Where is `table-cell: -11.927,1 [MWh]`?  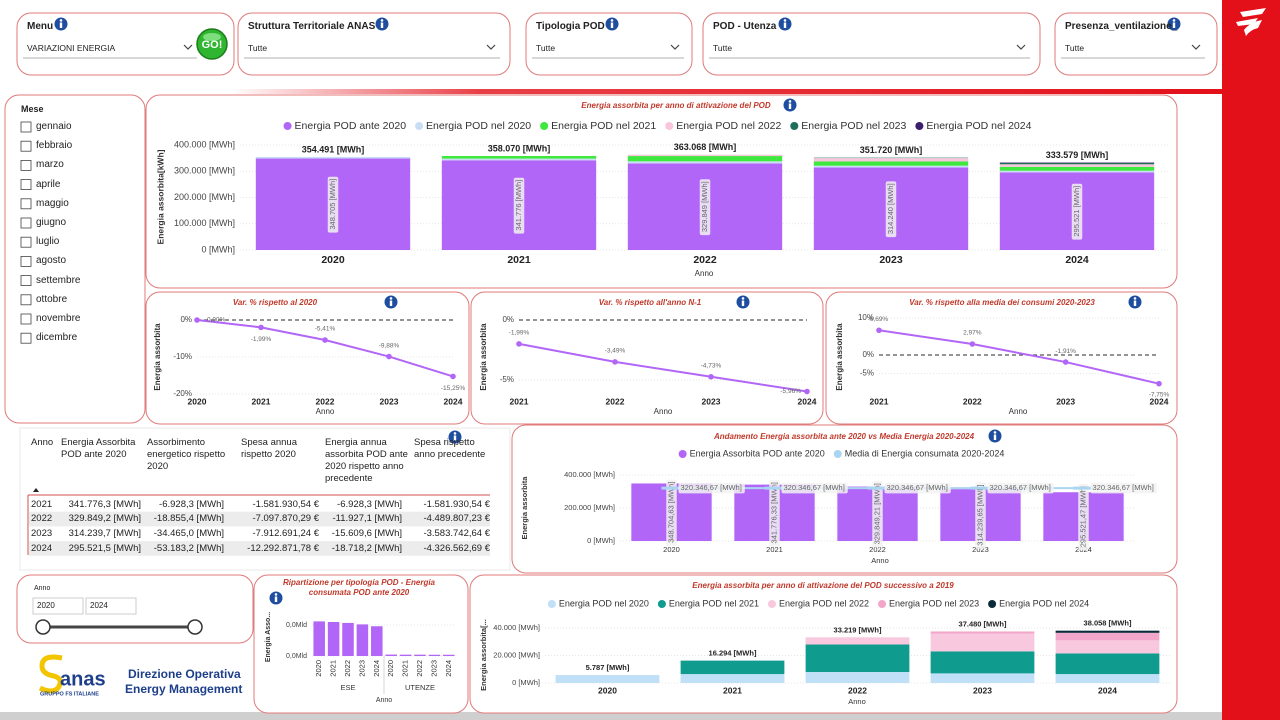 table-cell: -11.927,1 [MWh] is located at coordinates (367, 519).